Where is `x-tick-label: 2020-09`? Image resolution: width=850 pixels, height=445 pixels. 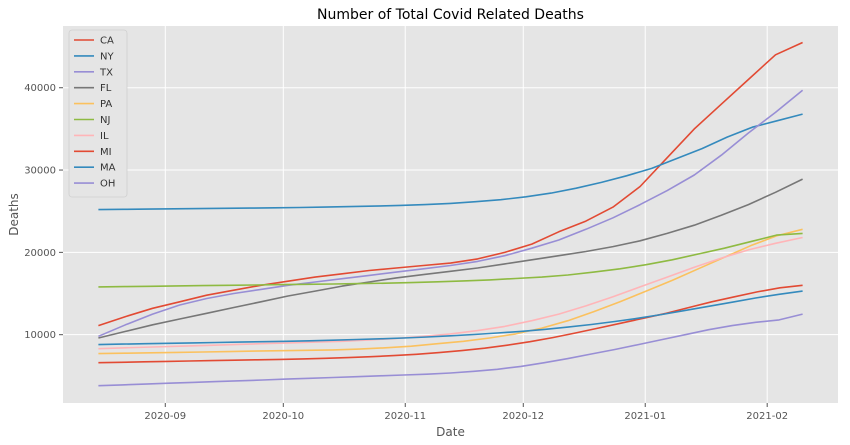
x-tick-label: 2020-09 is located at coordinates (165, 416).